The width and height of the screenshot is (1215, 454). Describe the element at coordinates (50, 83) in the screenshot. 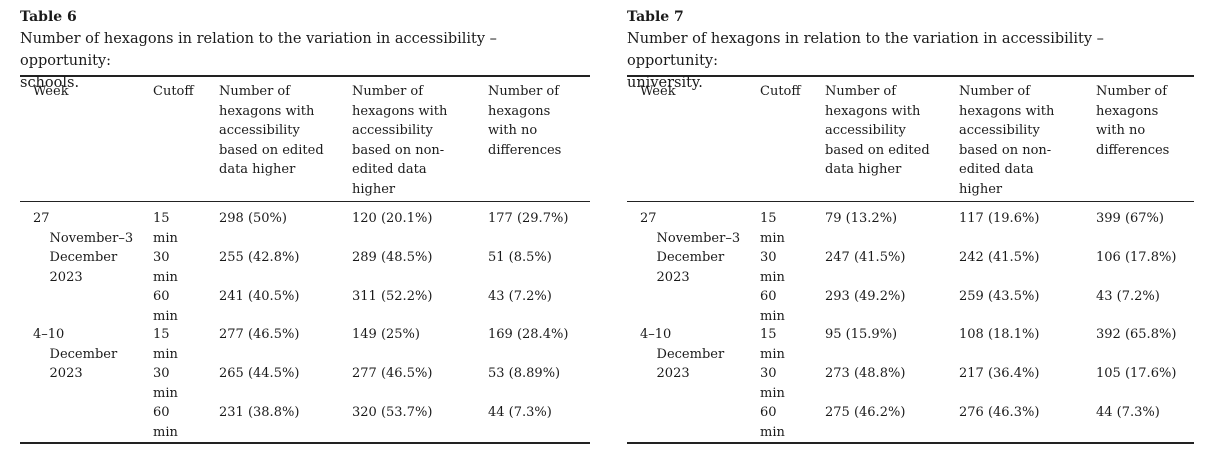

I see `caption-line: schools.` at that location.